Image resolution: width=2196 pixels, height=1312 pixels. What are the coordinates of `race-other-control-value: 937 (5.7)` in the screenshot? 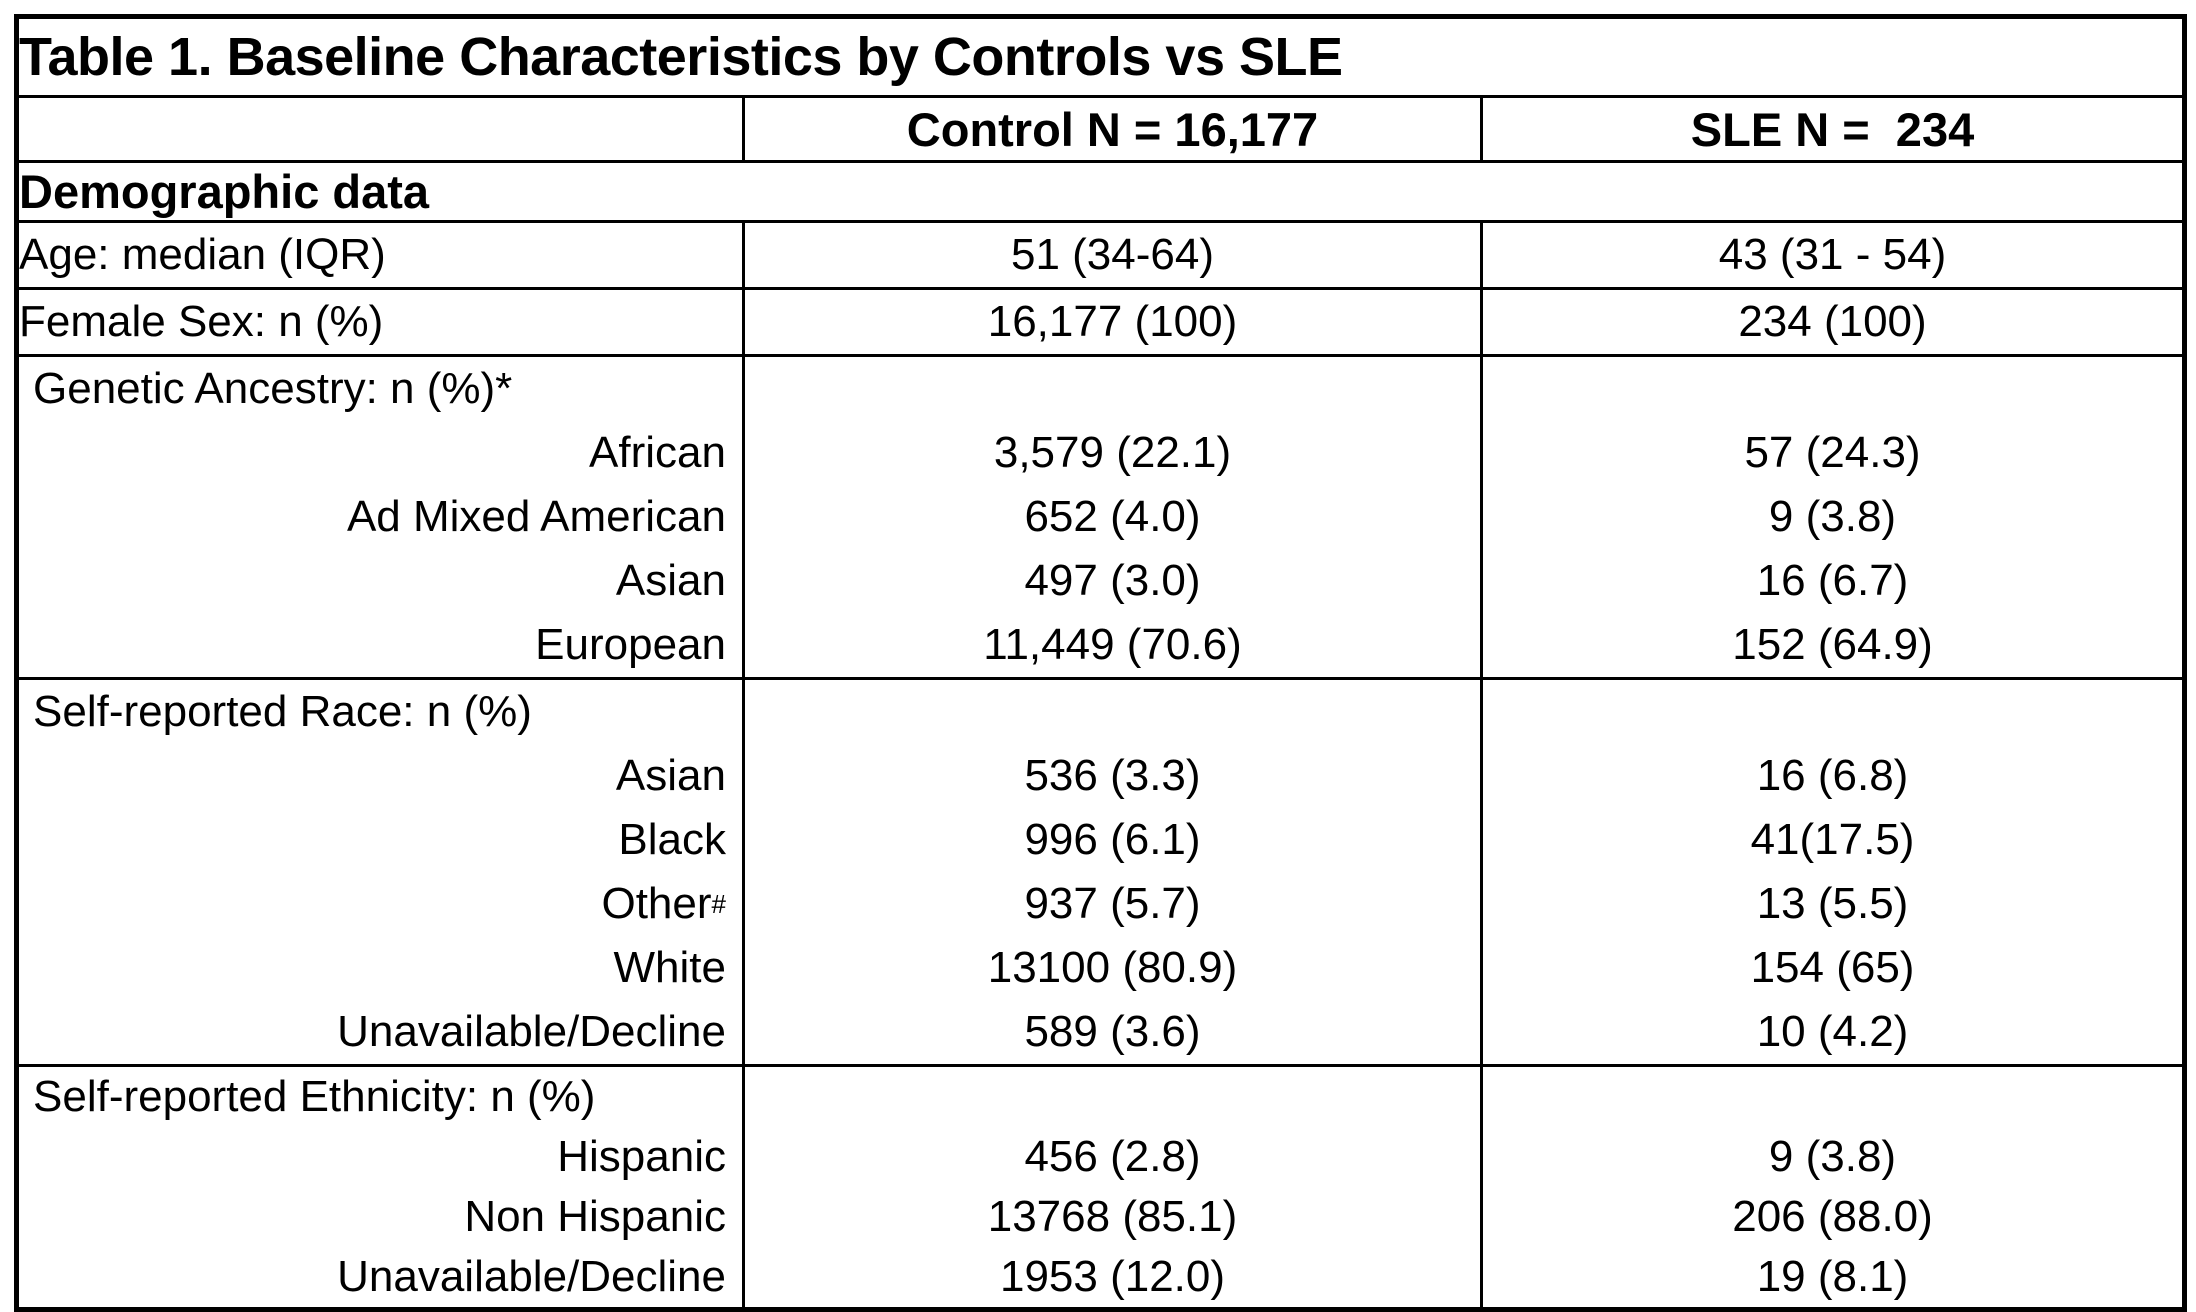 It's located at (1112, 903).